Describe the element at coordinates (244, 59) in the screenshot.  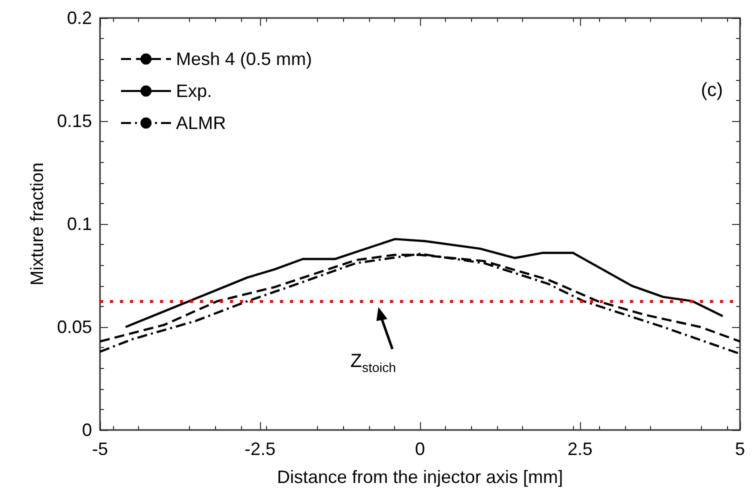
I see `legend-label: Mesh 4 (0.5 mm)` at that location.